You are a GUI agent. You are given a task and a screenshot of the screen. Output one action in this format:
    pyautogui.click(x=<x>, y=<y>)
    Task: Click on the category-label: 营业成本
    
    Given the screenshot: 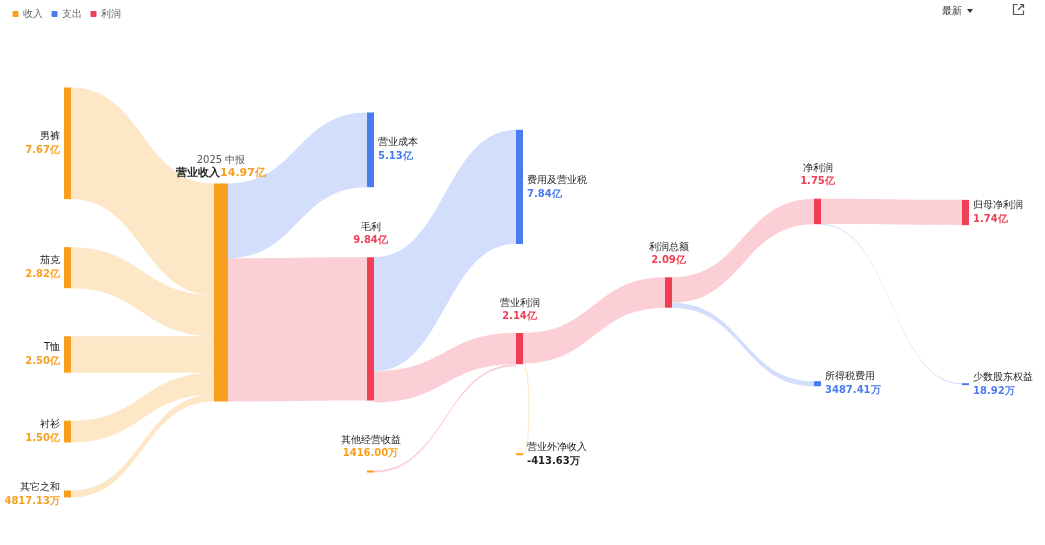 What is the action you would take?
    pyautogui.click(x=398, y=142)
    